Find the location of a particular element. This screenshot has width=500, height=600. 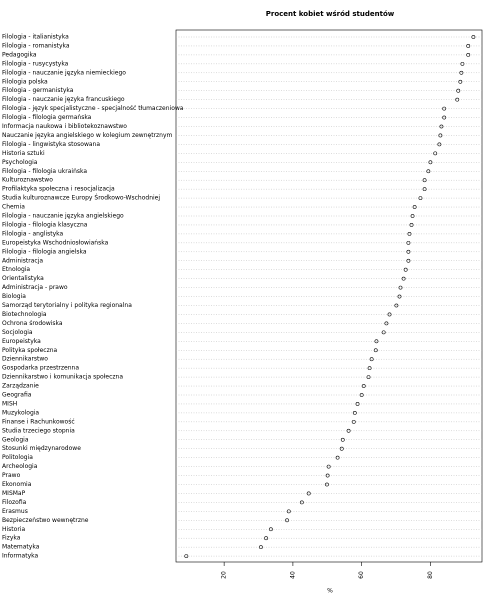

row-label: Archeologia is located at coordinates (20, 466).